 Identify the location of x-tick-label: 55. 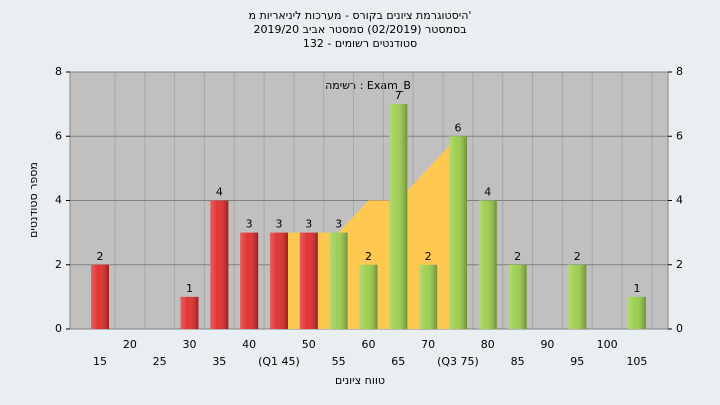
(339, 361).